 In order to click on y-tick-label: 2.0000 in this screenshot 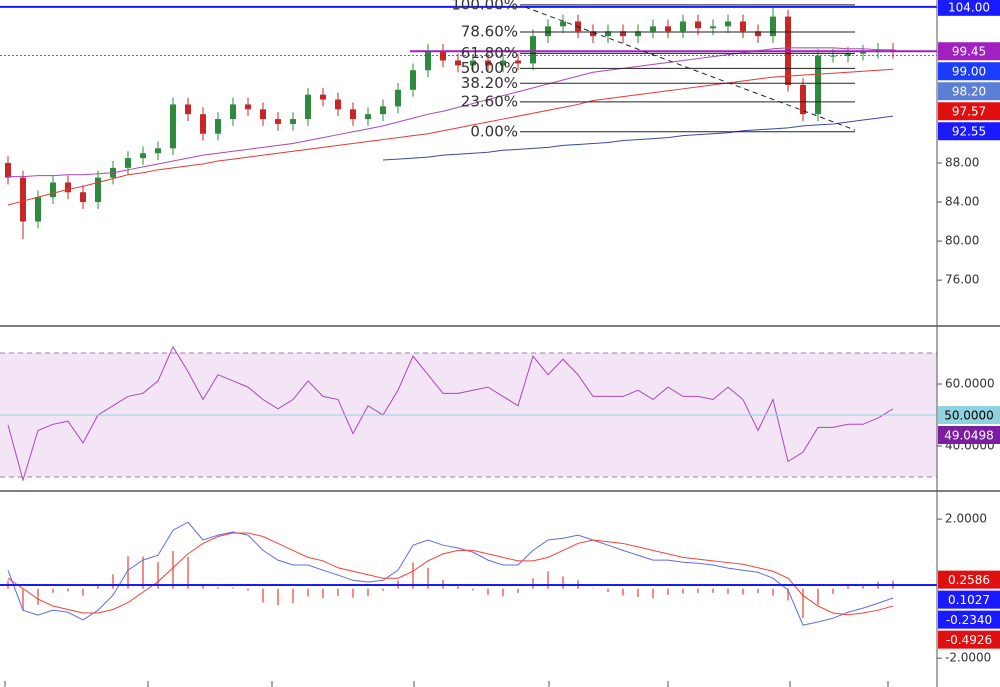, I will do `click(966, 519)`.